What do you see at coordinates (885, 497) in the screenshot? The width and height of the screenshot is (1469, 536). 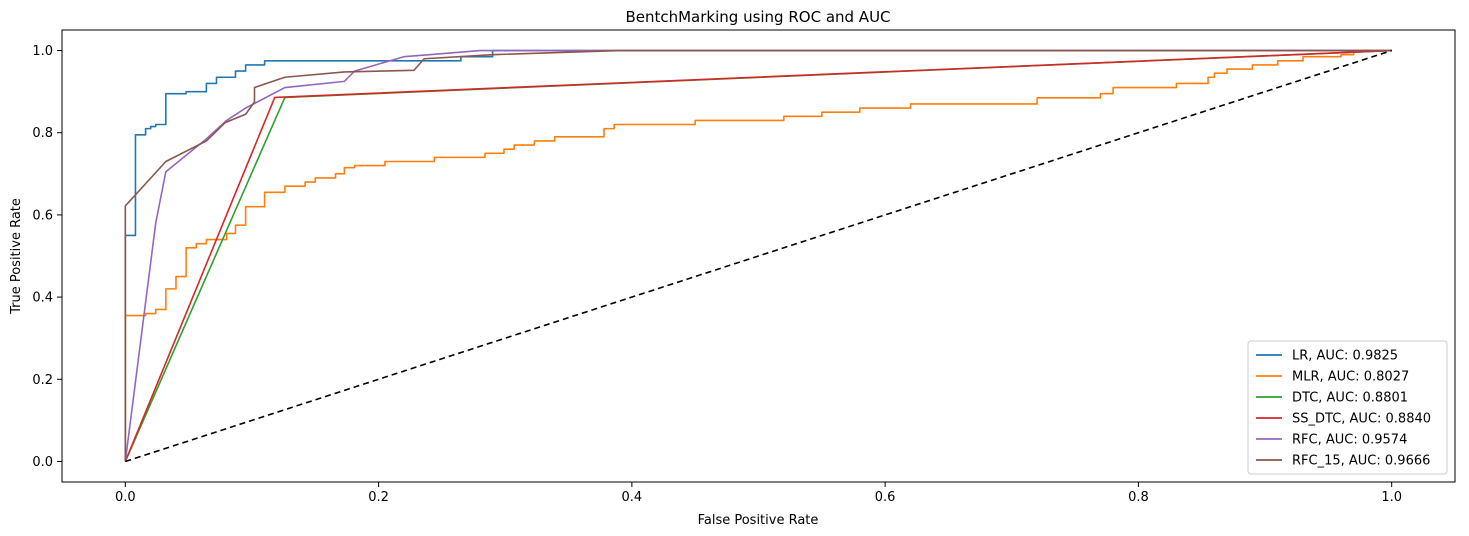 I see `x-tick-label: 0.6` at bounding box center [885, 497].